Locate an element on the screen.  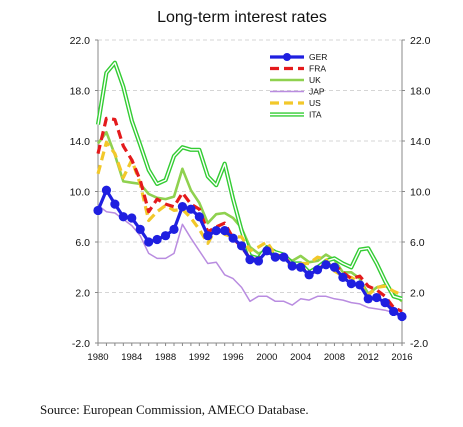
x-tick-label: 2016 is located at coordinates (401, 357).